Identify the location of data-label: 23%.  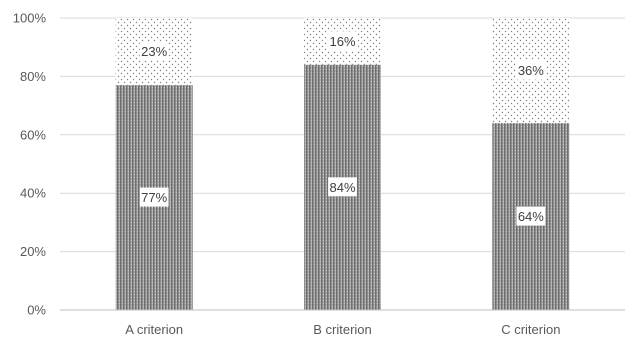
(154, 51).